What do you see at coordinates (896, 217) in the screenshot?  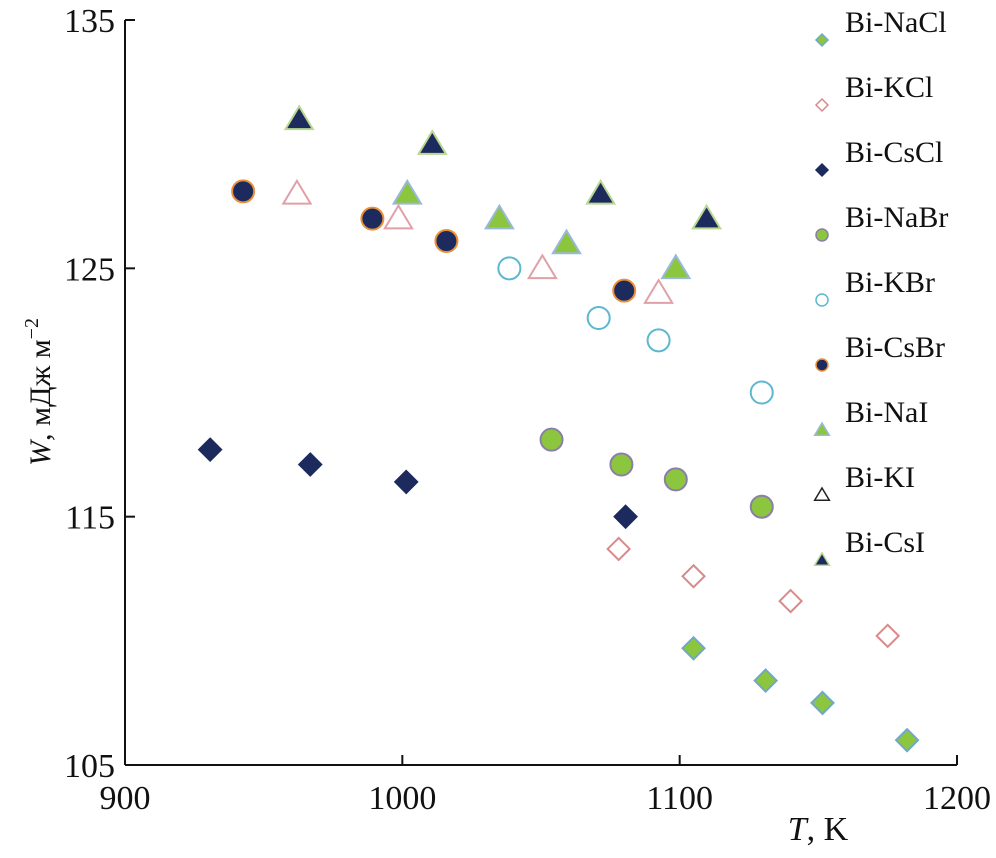 I see `legend-label: Bi-NaBr` at bounding box center [896, 217].